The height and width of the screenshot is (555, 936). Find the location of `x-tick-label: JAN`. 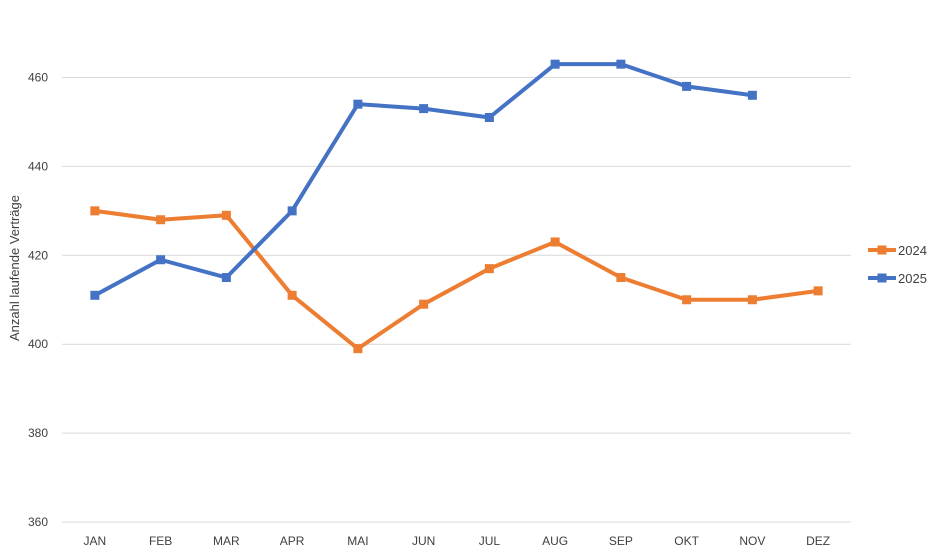

x-tick-label: JAN is located at coordinates (95, 541).